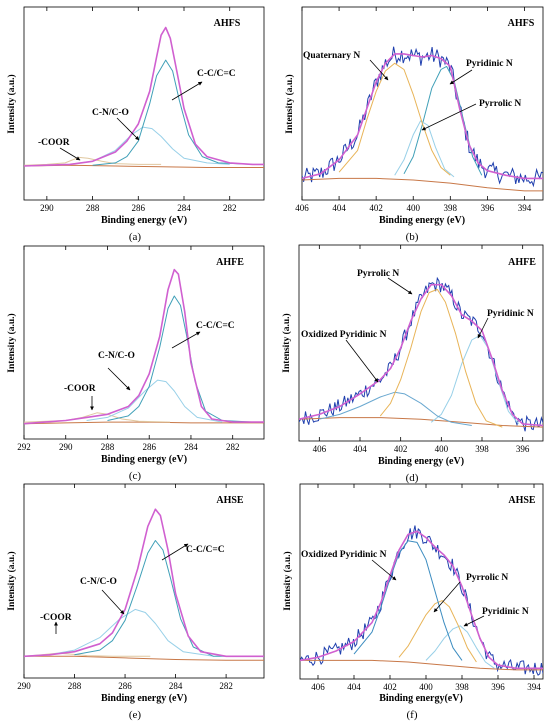 The height and width of the screenshot is (723, 550). Describe the element at coordinates (412, 715) in the screenshot. I see `panel-letter: (f)` at that location.